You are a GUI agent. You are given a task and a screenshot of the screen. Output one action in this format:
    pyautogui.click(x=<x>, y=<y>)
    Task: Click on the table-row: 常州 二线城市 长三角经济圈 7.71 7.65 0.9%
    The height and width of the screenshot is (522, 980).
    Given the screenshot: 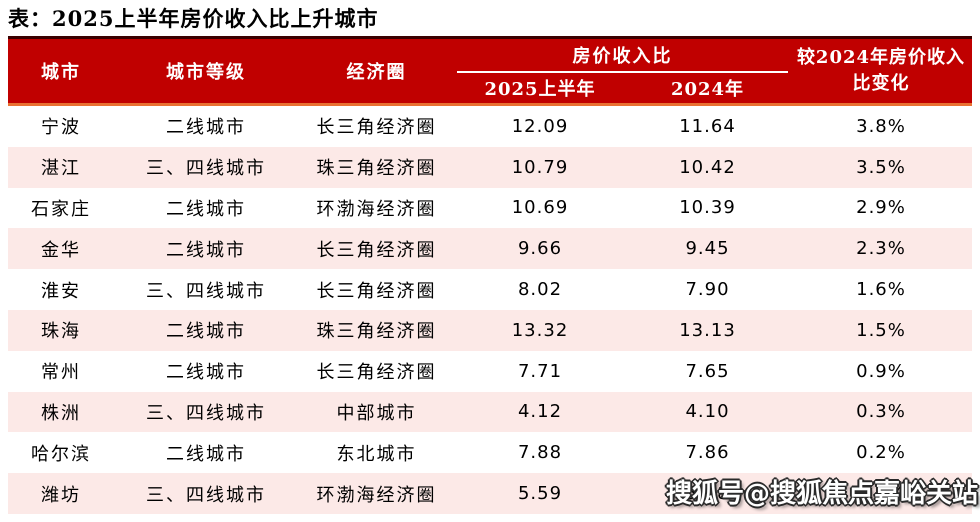 What is the action you would take?
    pyautogui.click(x=490, y=371)
    